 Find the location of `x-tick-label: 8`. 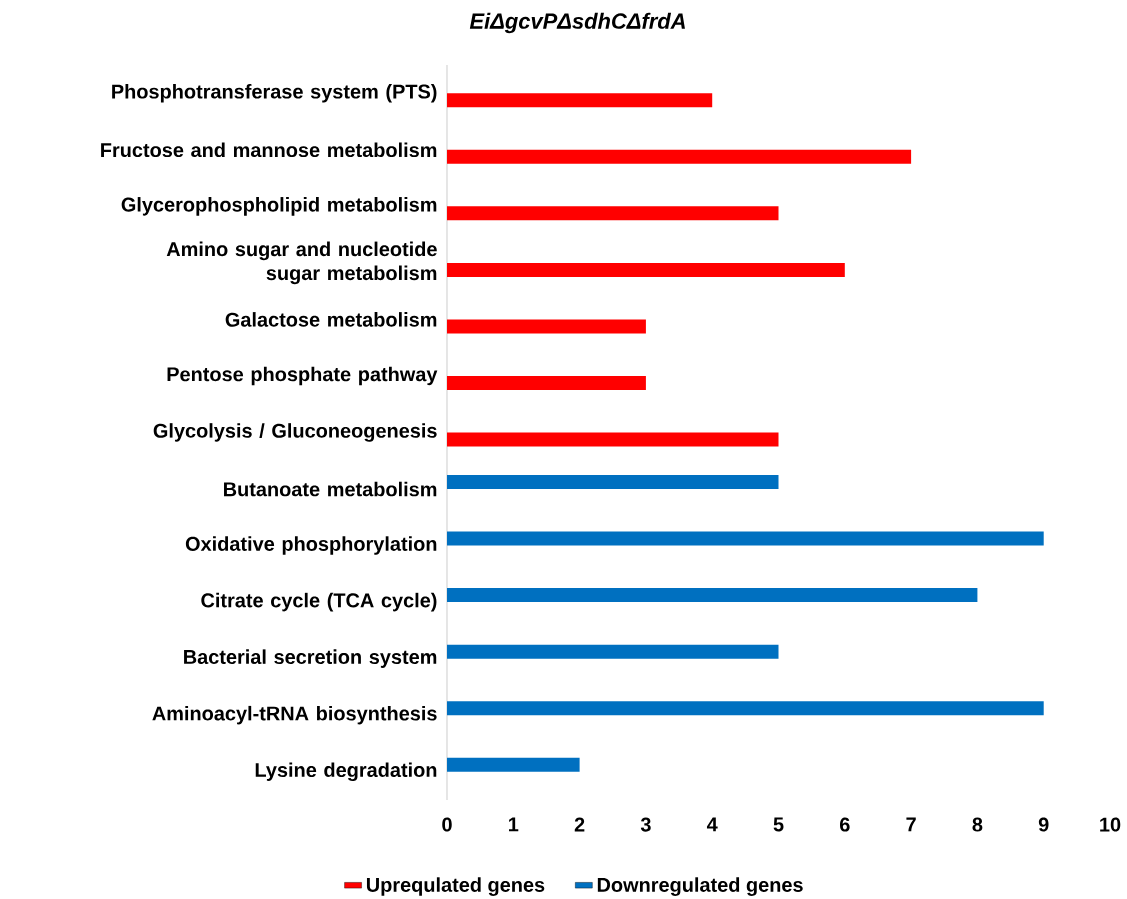

x-tick-label: 8 is located at coordinates (977, 824).